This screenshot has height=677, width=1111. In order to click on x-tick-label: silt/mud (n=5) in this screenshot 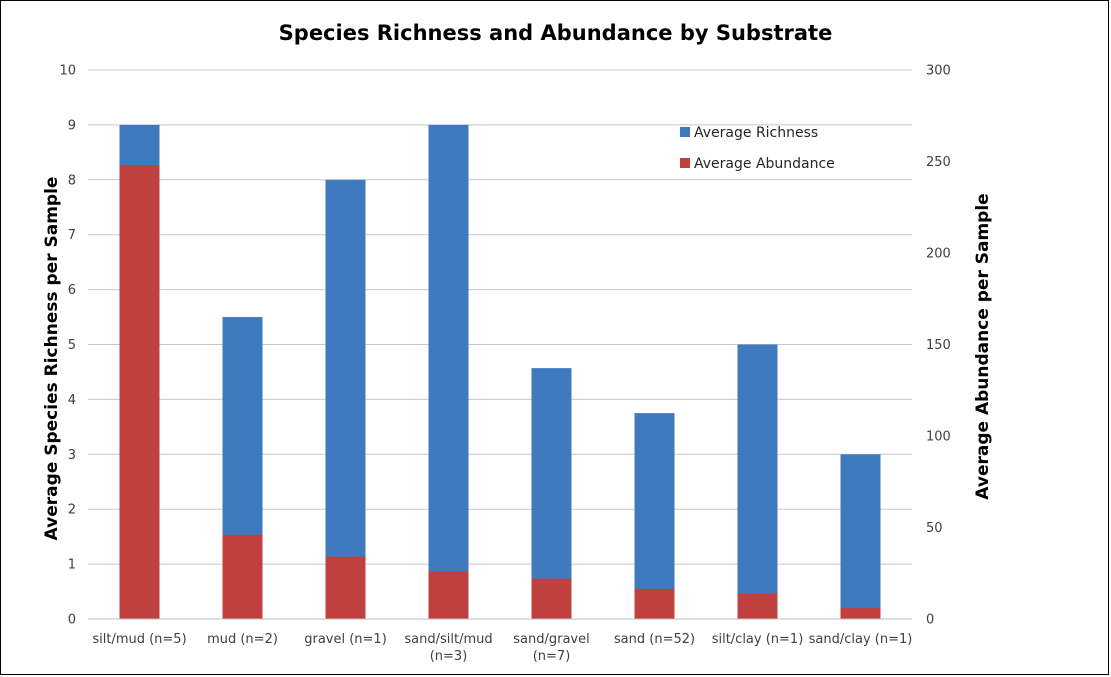, I will do `click(139, 639)`.